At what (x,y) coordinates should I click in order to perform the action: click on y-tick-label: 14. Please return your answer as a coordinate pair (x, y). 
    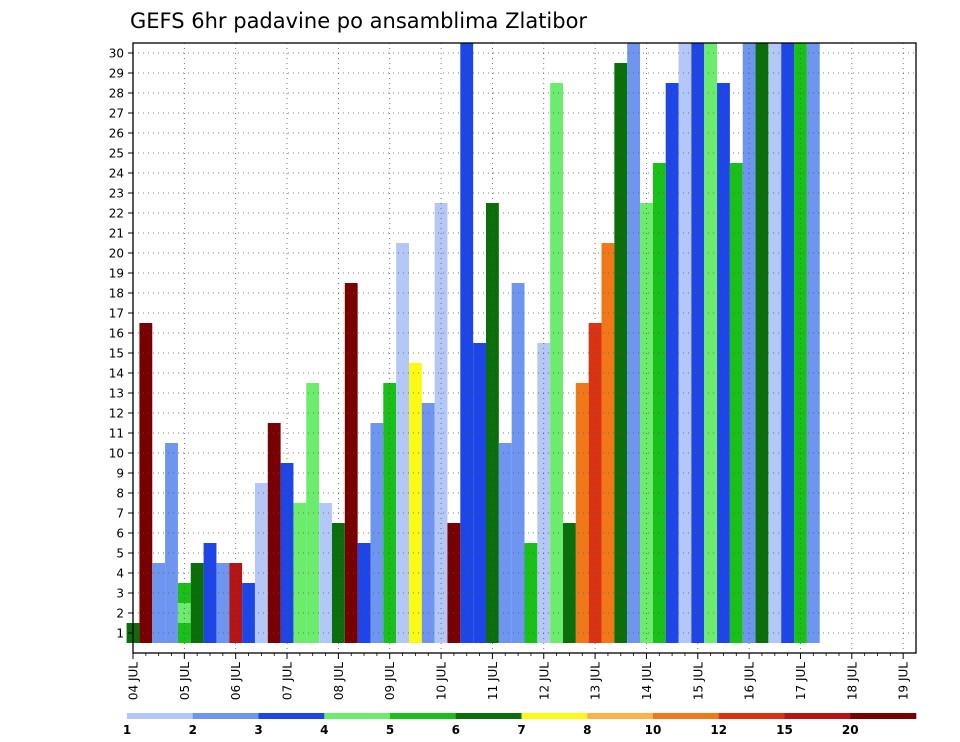
    Looking at the image, I should click on (116, 374).